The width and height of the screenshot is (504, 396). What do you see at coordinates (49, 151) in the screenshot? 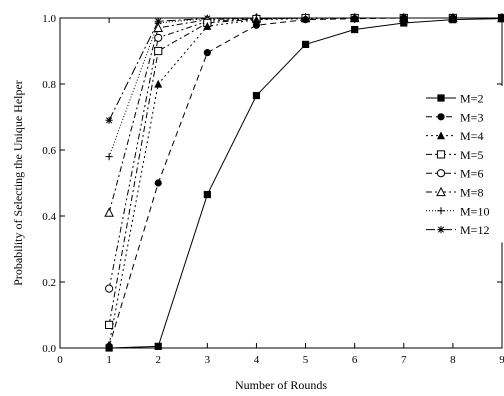
I see `y-tick-label: 0.6` at bounding box center [49, 151].